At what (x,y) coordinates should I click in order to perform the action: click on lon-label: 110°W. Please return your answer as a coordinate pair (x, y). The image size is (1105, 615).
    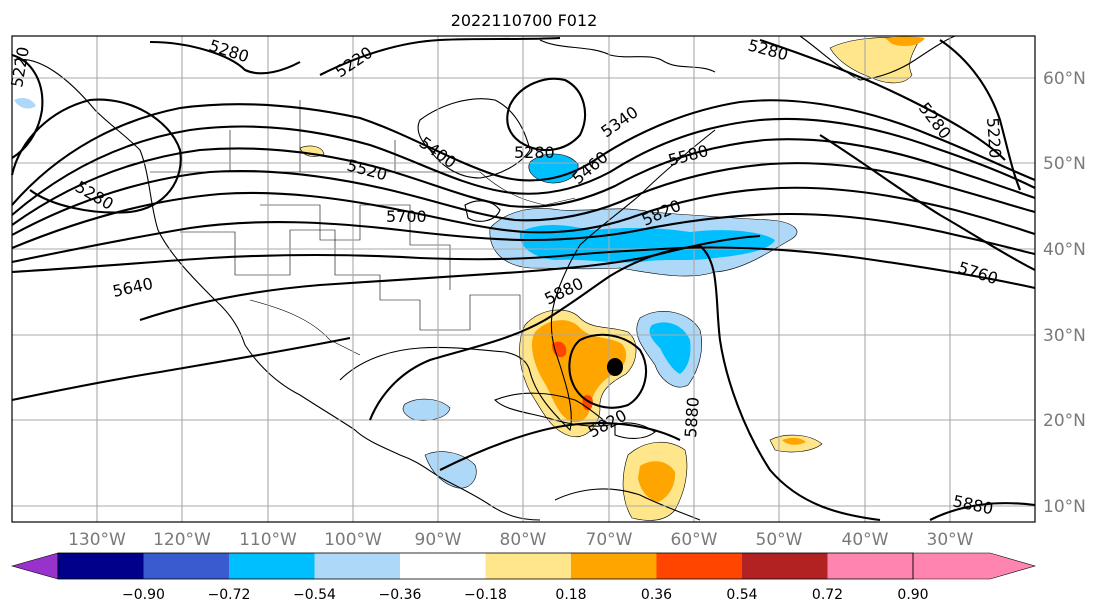
    Looking at the image, I should click on (268, 540).